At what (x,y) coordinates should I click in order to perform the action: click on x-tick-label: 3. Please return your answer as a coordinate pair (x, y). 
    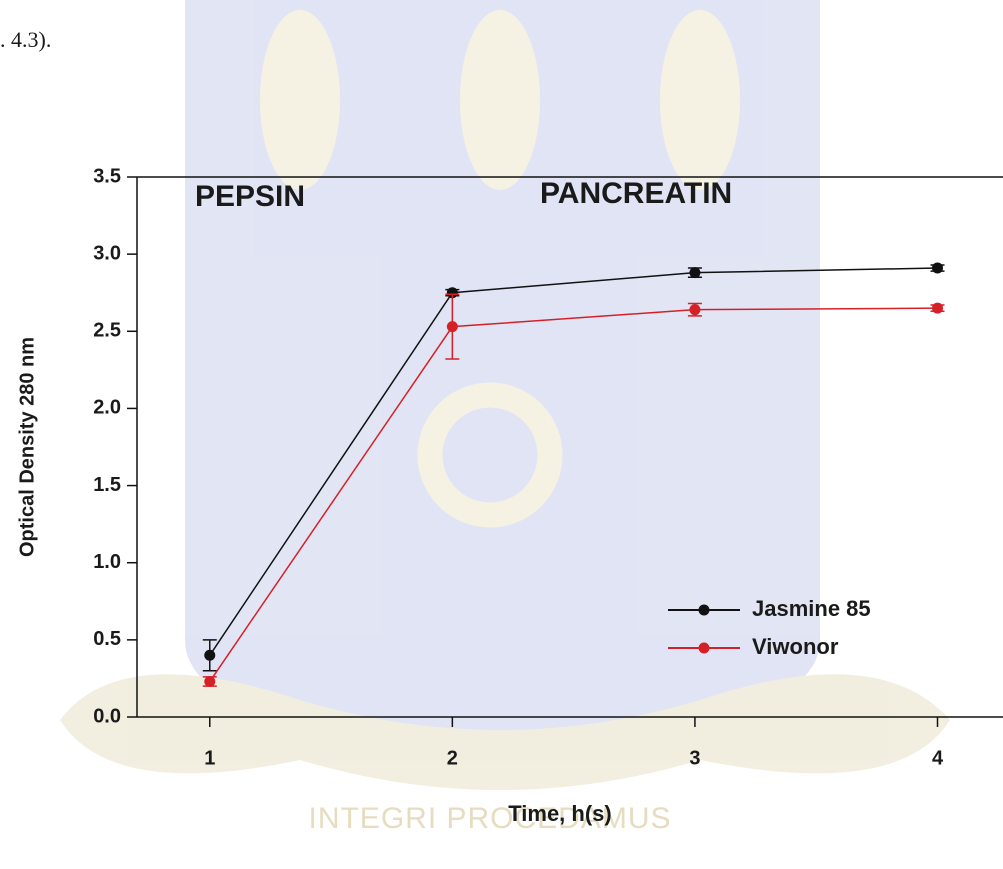
    Looking at the image, I should click on (694, 758).